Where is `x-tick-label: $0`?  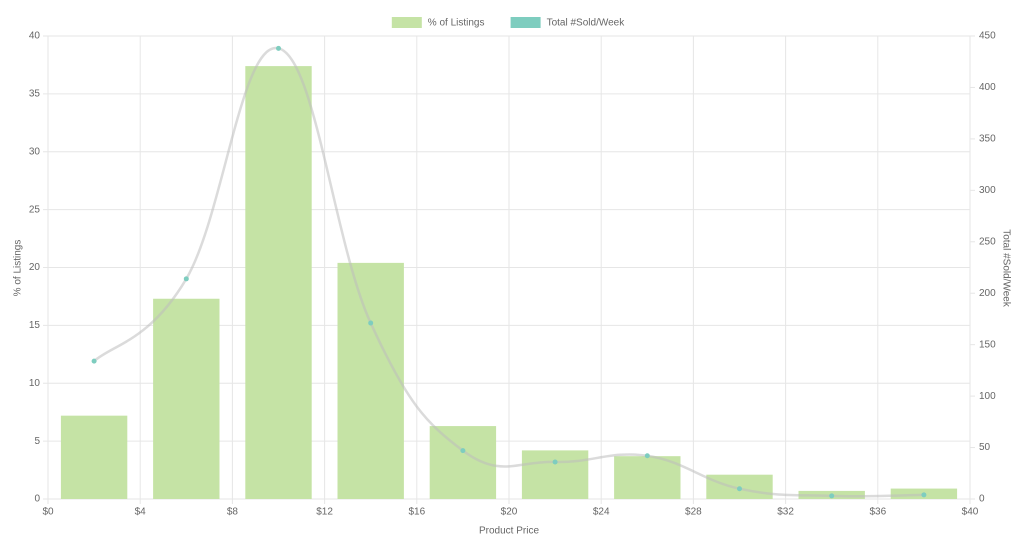
x-tick-label: $0 is located at coordinates (48, 512).